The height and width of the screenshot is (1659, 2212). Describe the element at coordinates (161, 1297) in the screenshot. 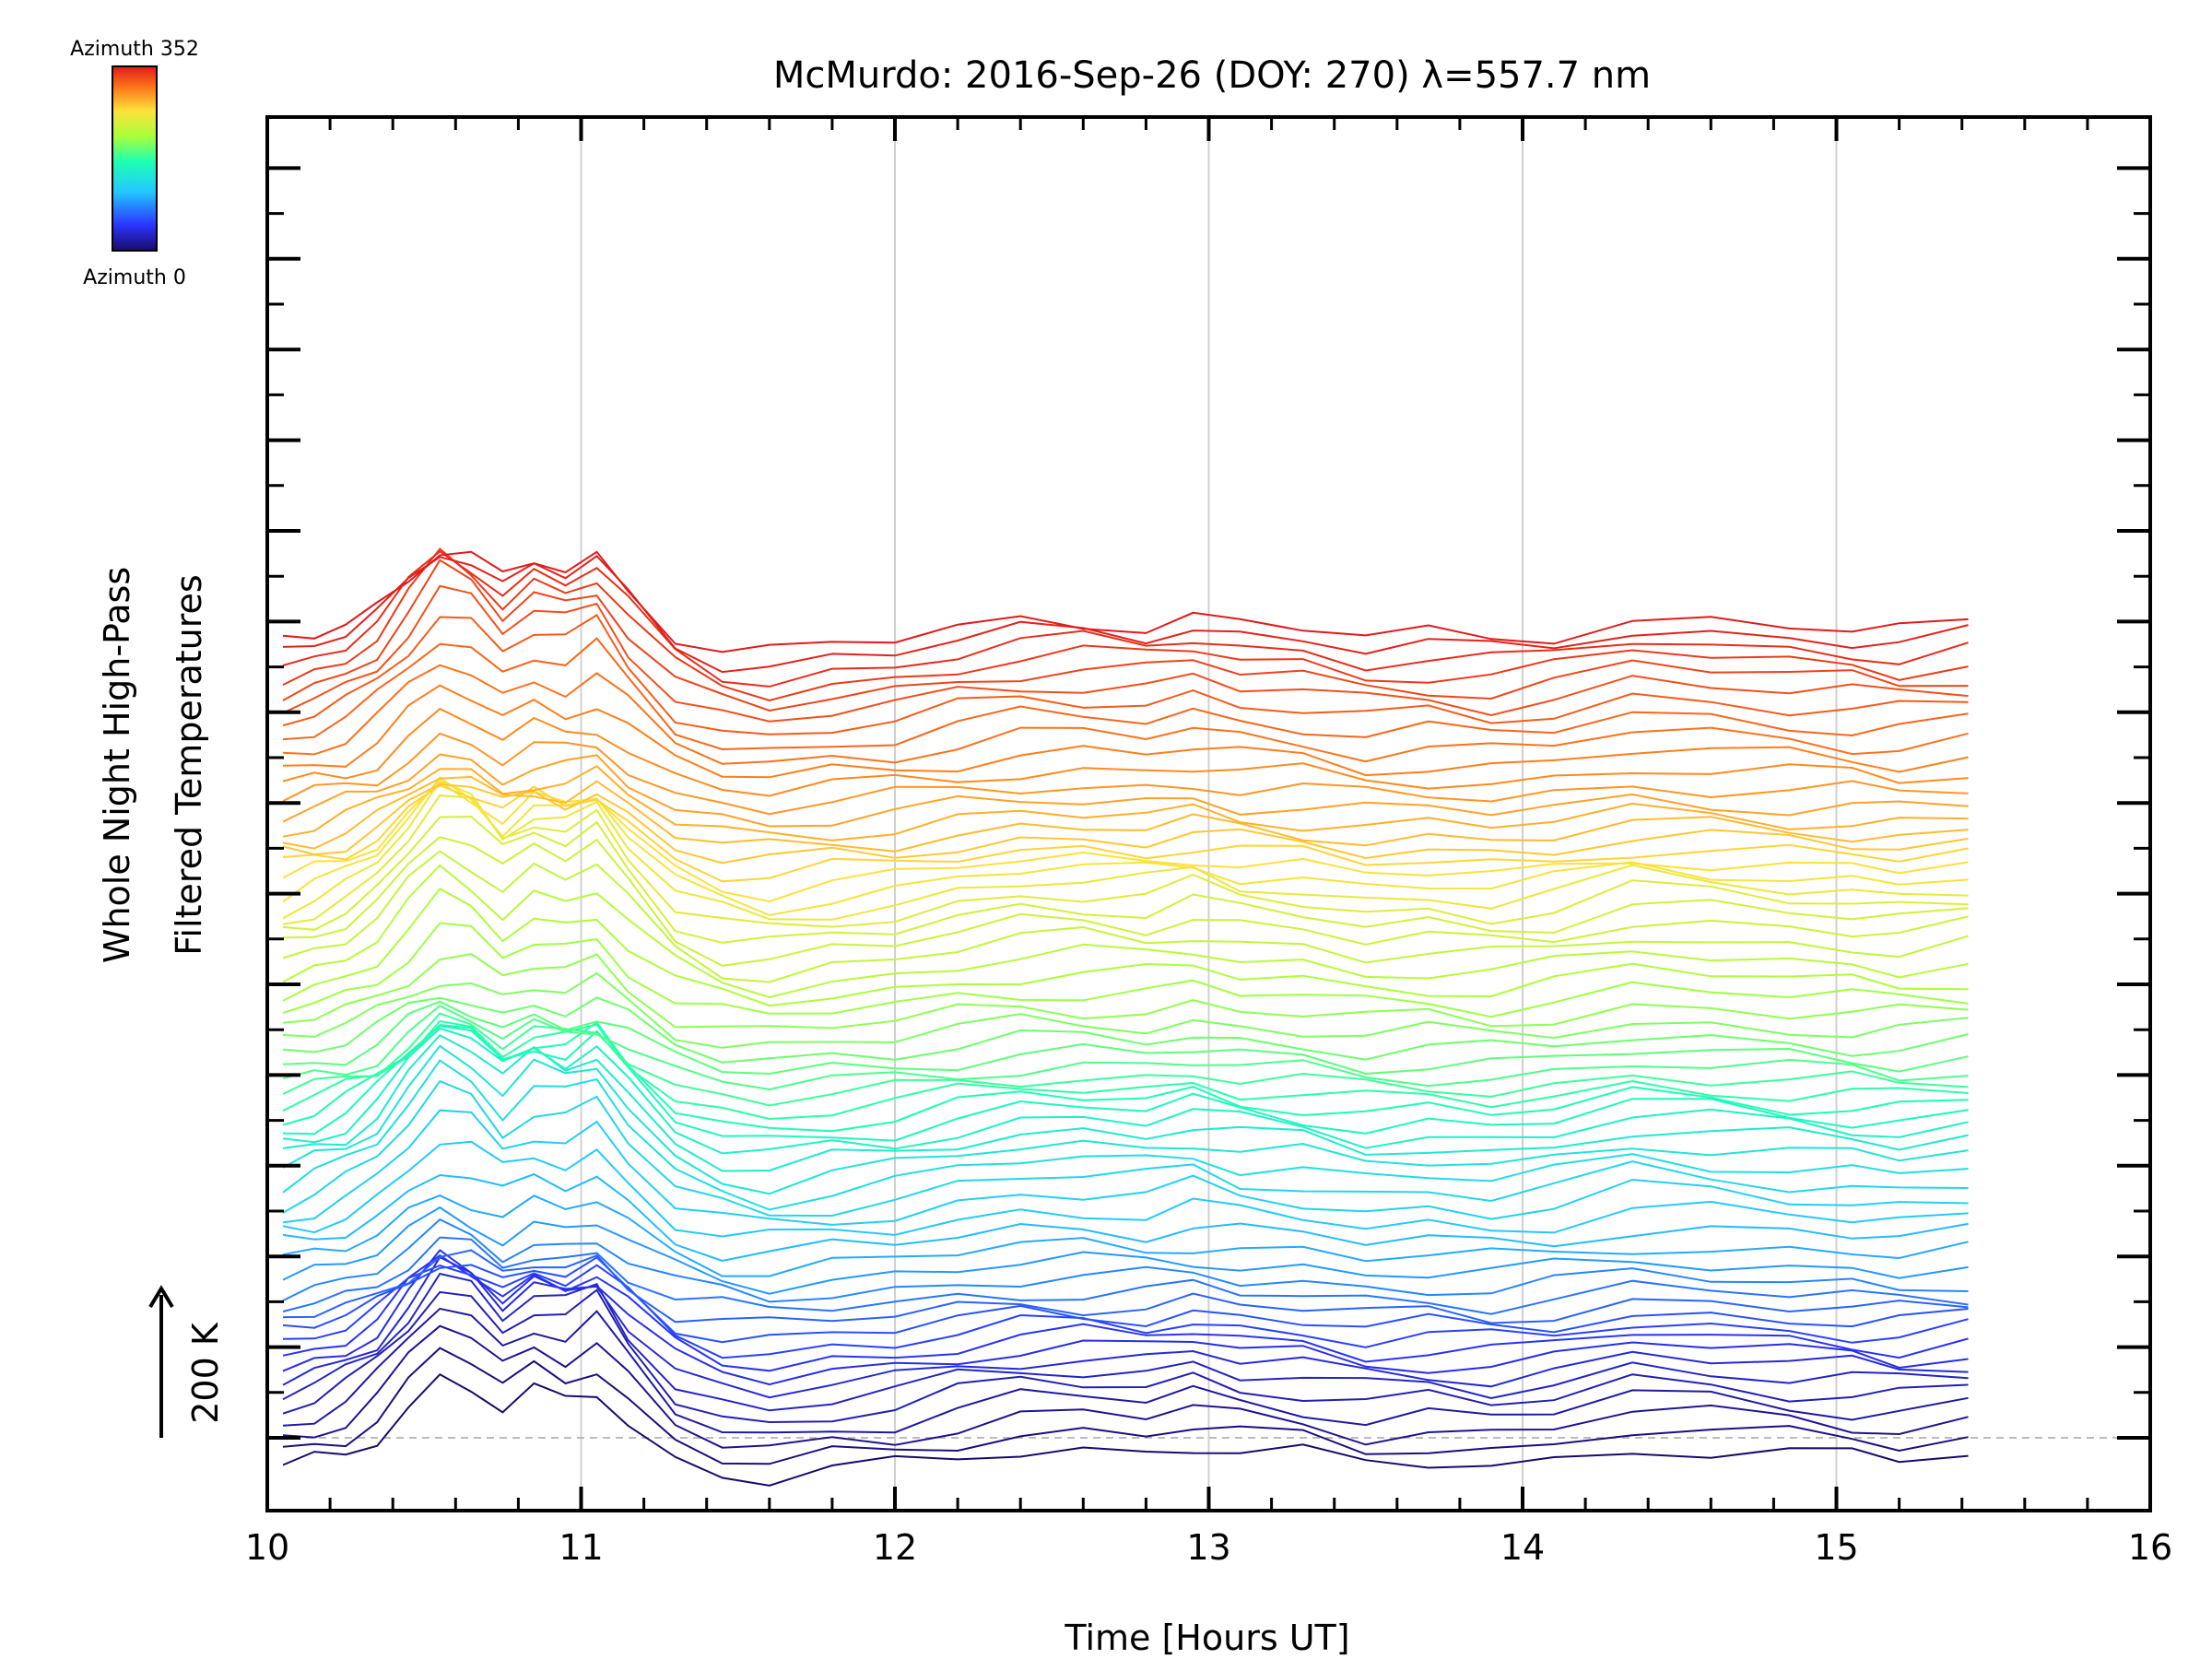

I see `scale-bar-arrow-head` at that location.